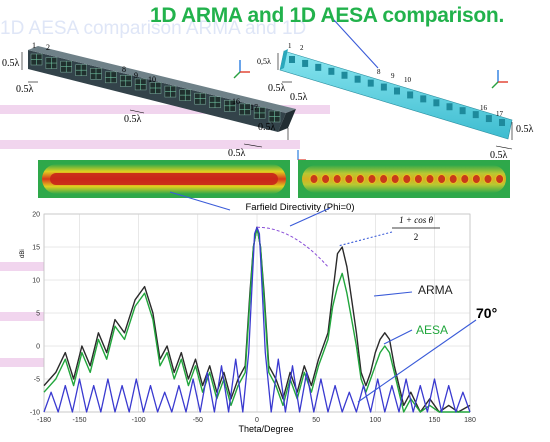  Describe the element at coordinates (525, 129) in the screenshot. I see `aesa-dim-end-height: 0.5λ` at that location.